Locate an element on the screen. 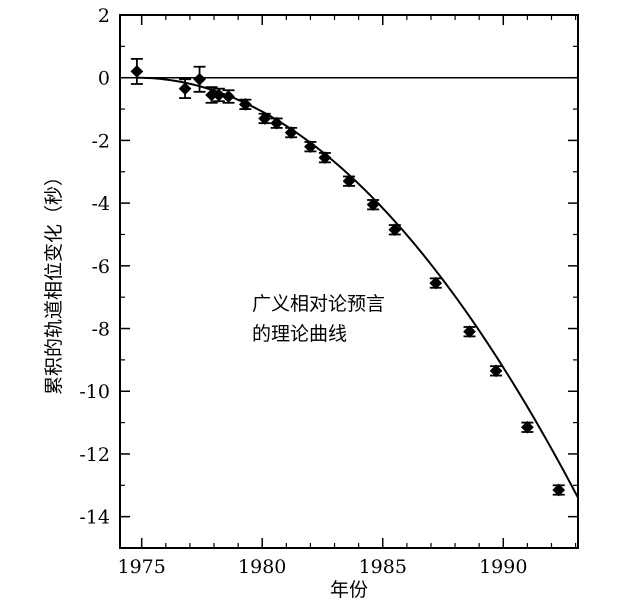 Image resolution: width=640 pixels, height=609 pixels. y-tick-label: 2 is located at coordinates (104, 16).